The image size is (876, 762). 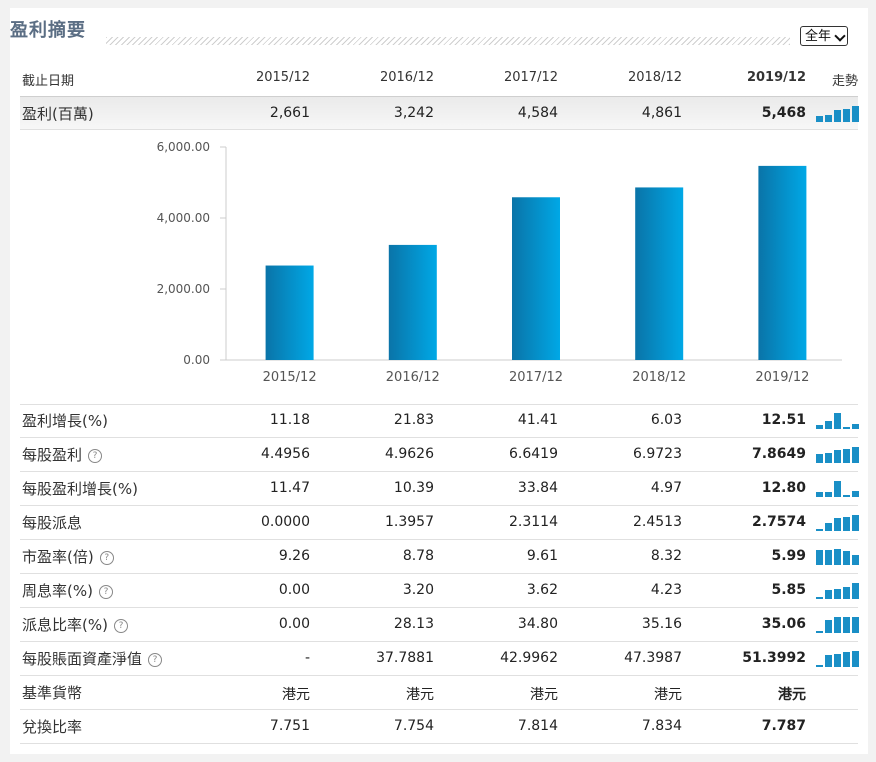 I want to click on cell-value: 33.84, so click(x=537, y=488).